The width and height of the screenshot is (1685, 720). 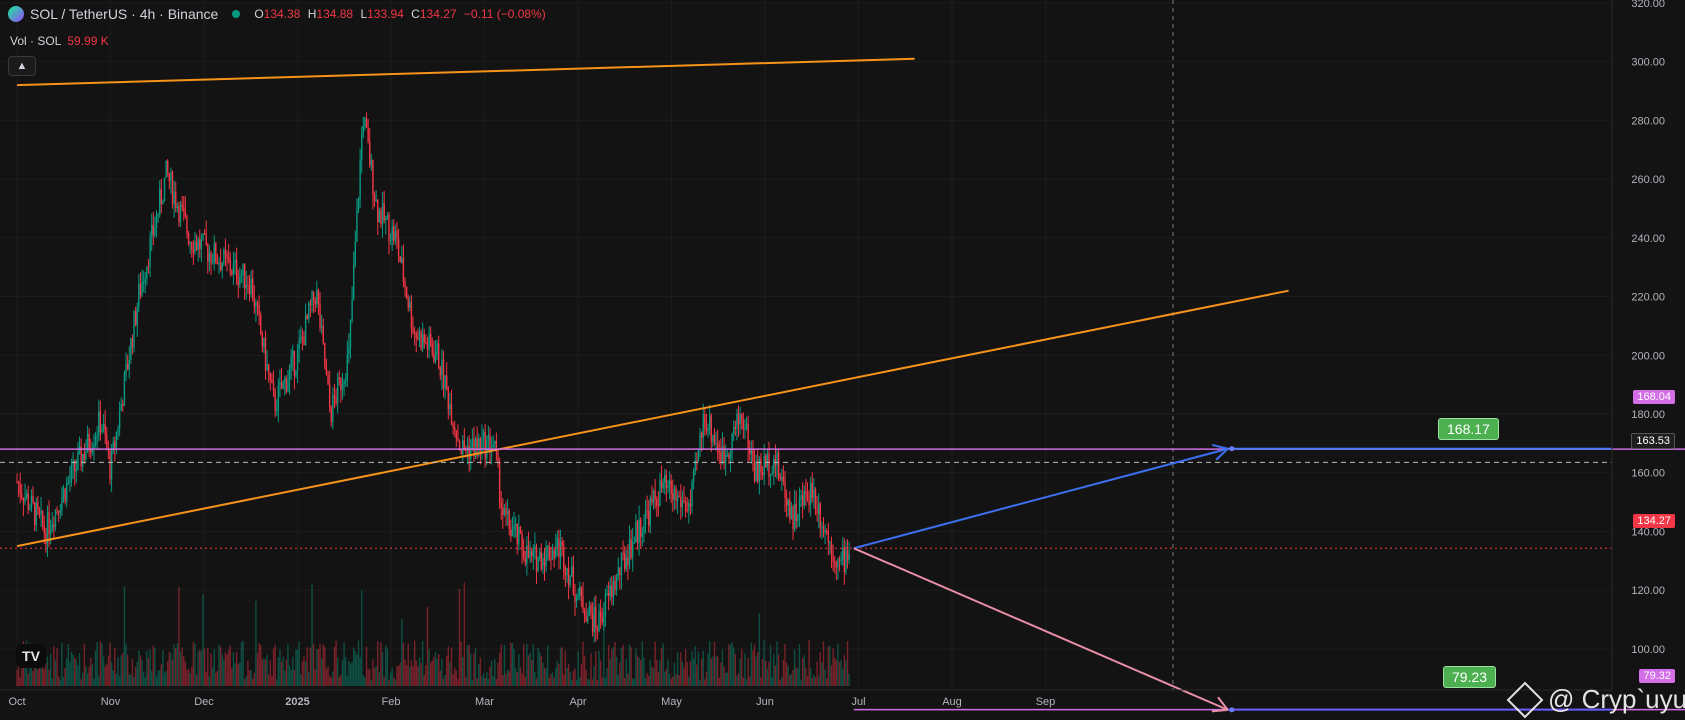 What do you see at coordinates (124, 14) in the screenshot?
I see `symbol-title: SOL / TetherUS · 4h · Binance` at bounding box center [124, 14].